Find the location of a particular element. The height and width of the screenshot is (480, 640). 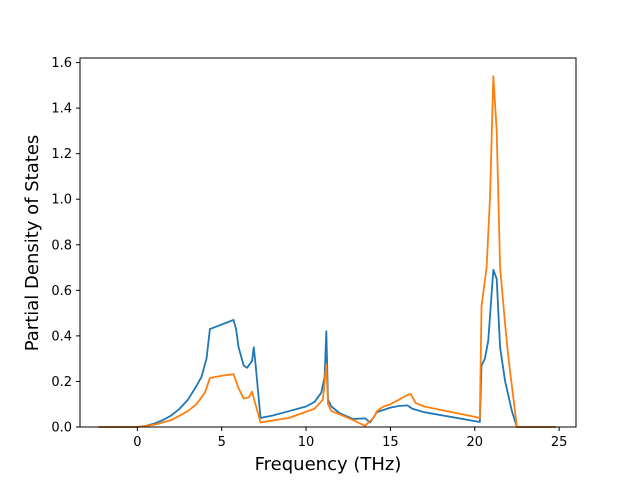

y-tick-label: 1.4 is located at coordinates (61, 109).